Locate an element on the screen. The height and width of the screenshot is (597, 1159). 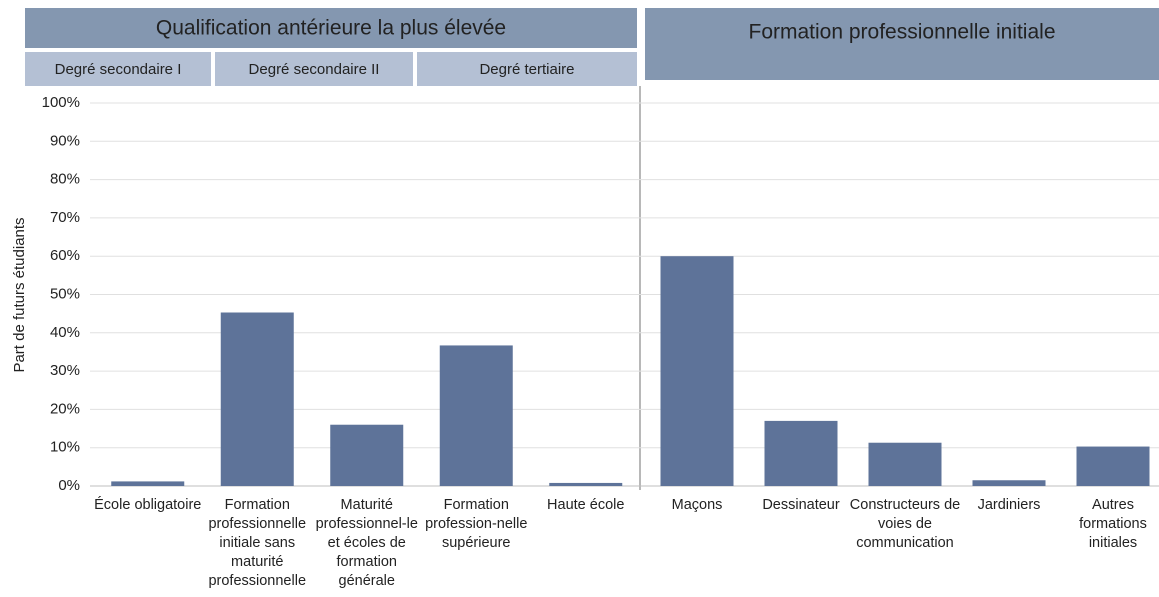
x-tick-label: Dessinateur is located at coordinates (801, 505).